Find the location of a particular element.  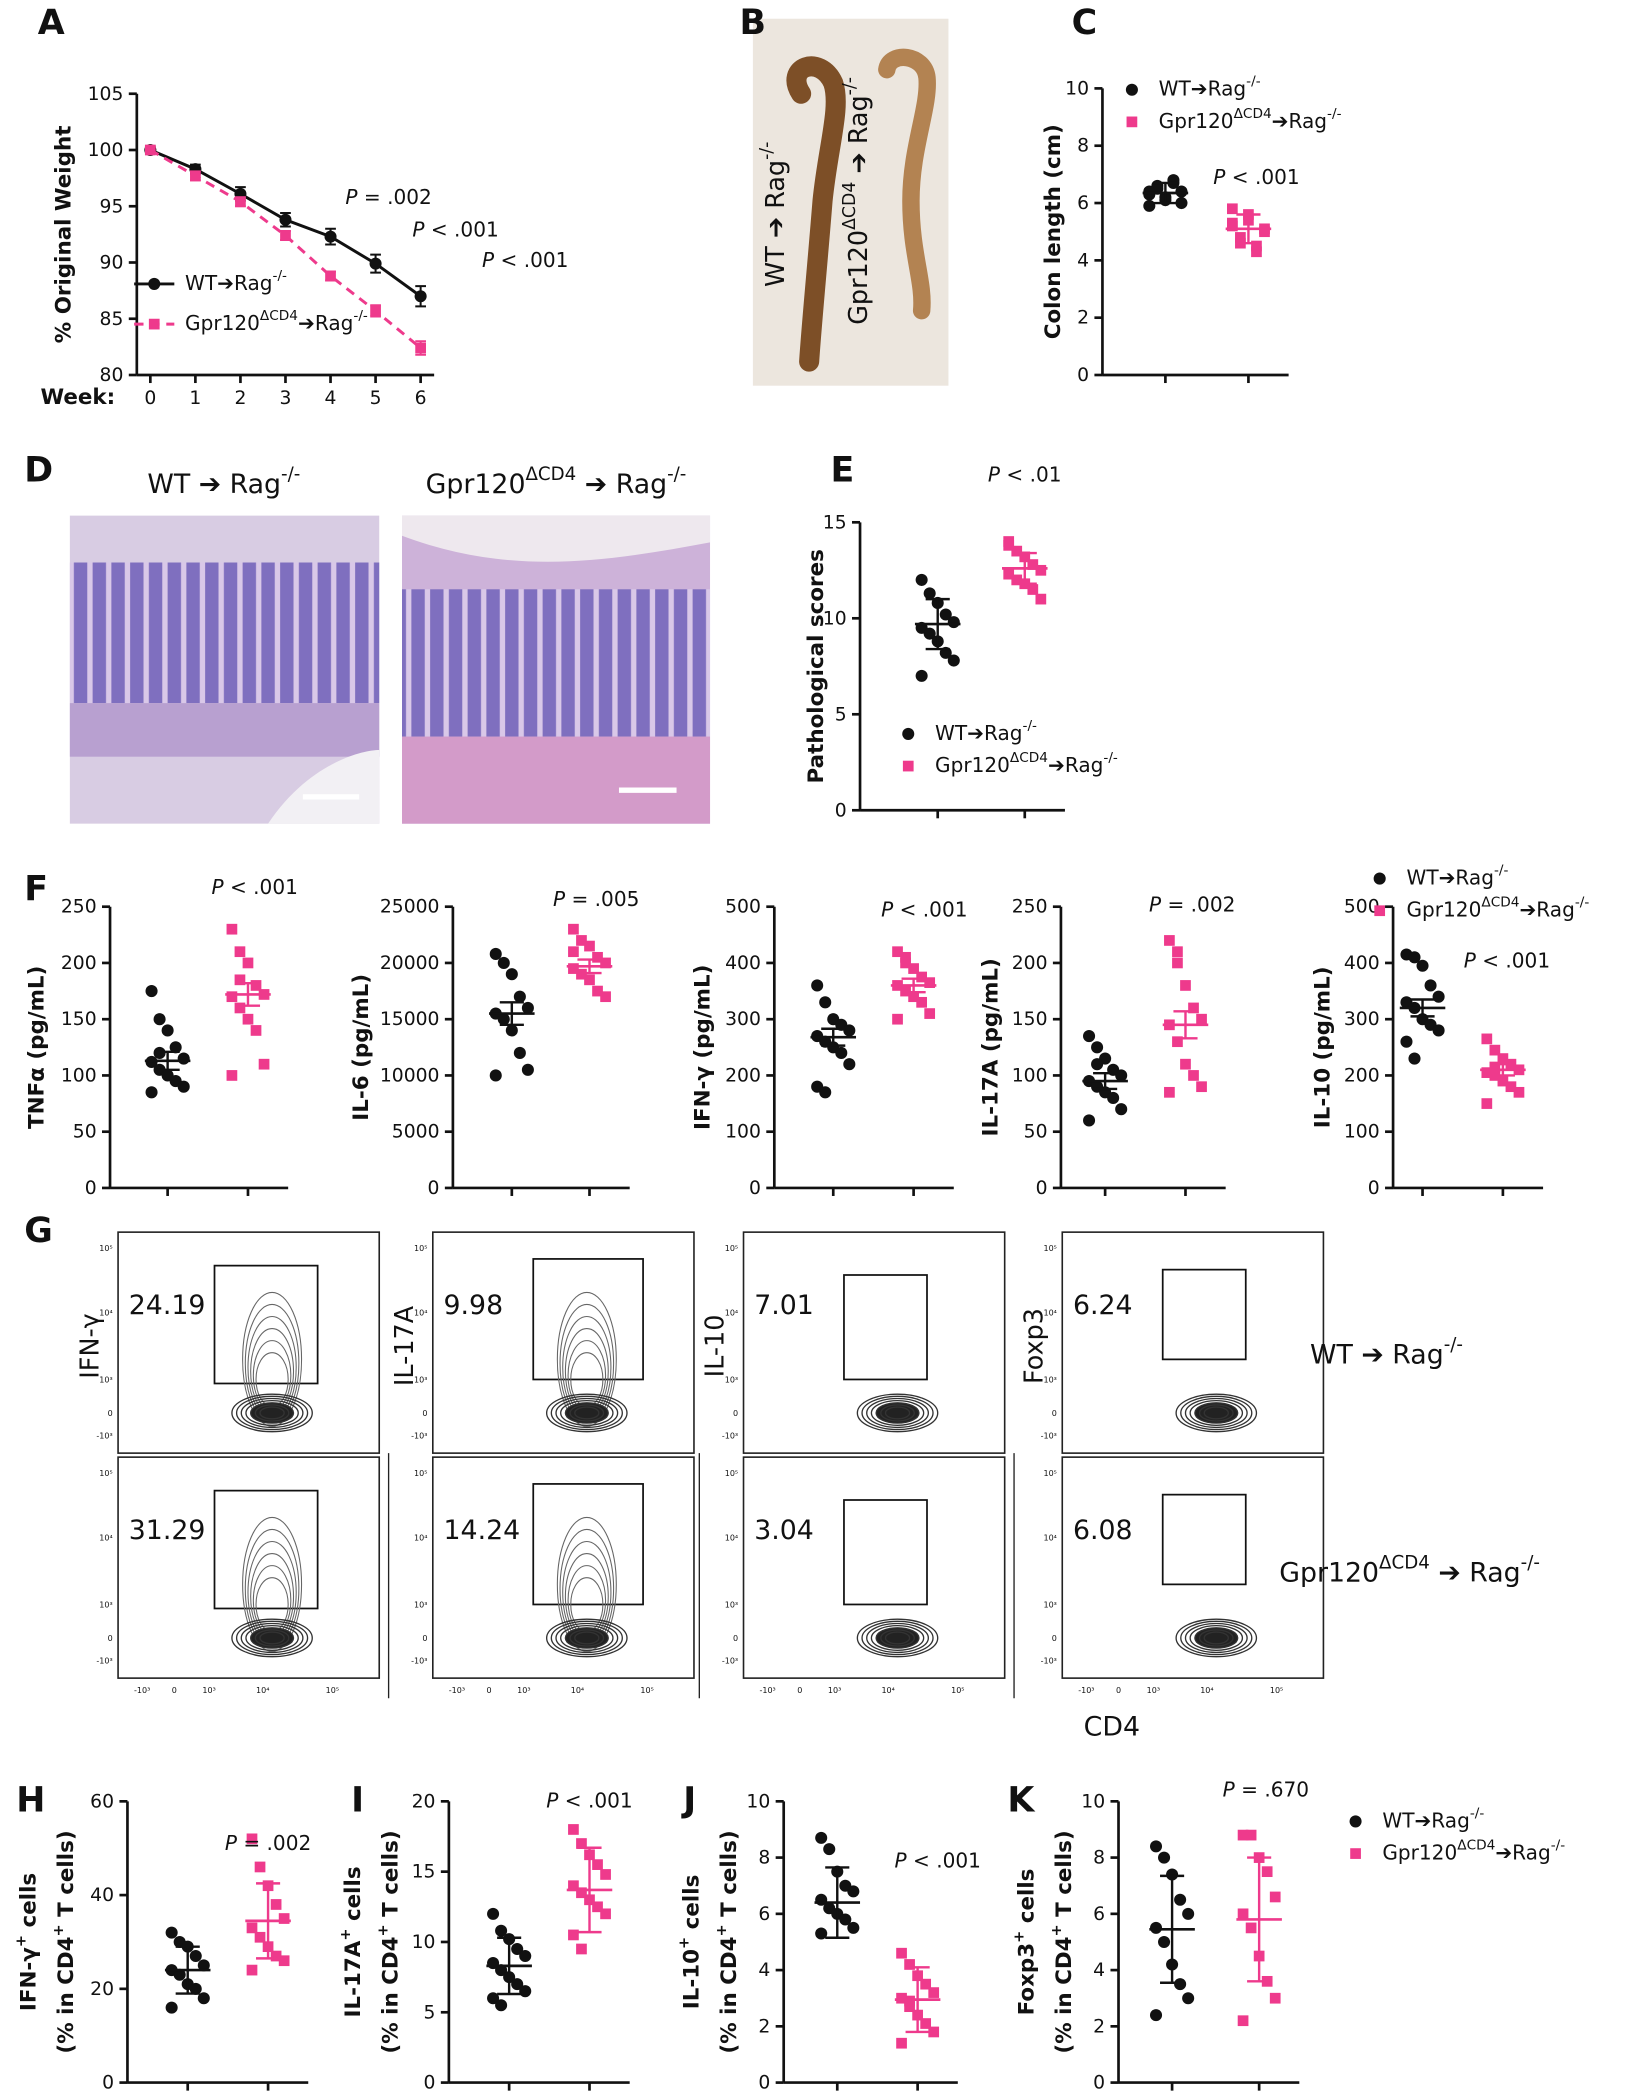

gate-percentage: 14.24 is located at coordinates (482, 1529).